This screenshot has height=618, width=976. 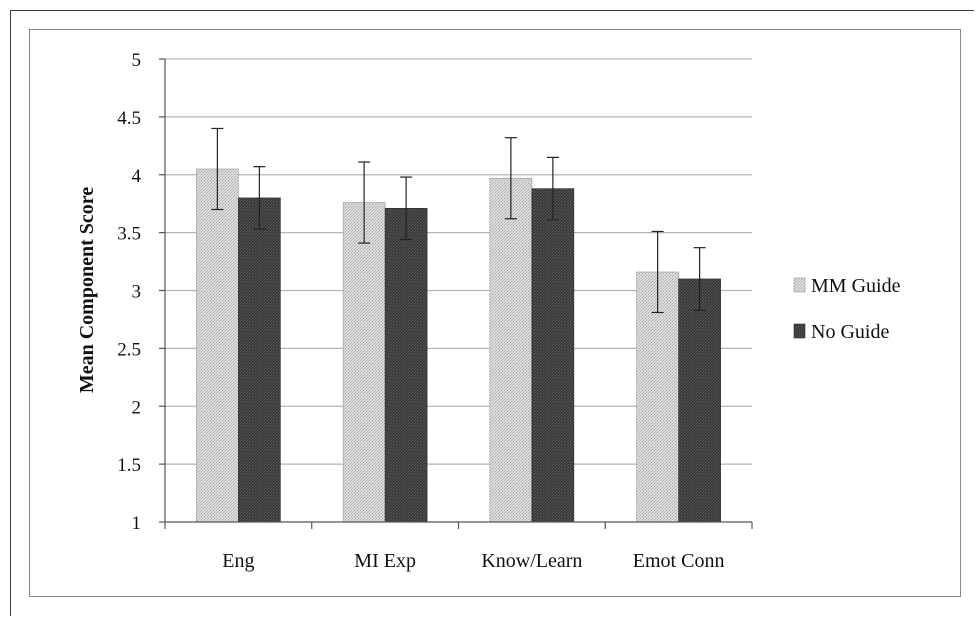 I want to click on y-tick-label: 2, so click(x=137, y=407).